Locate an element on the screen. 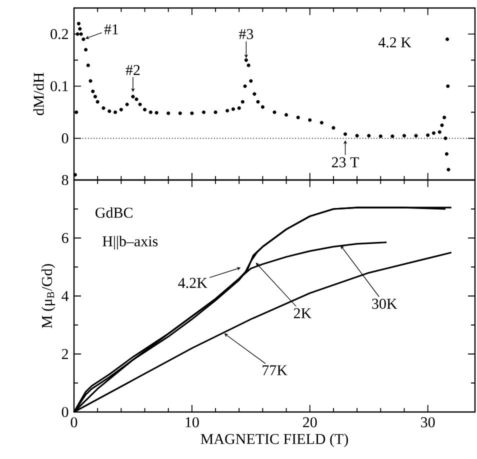 The width and height of the screenshot is (477, 459). y-tick-label: 4 is located at coordinates (65, 296).